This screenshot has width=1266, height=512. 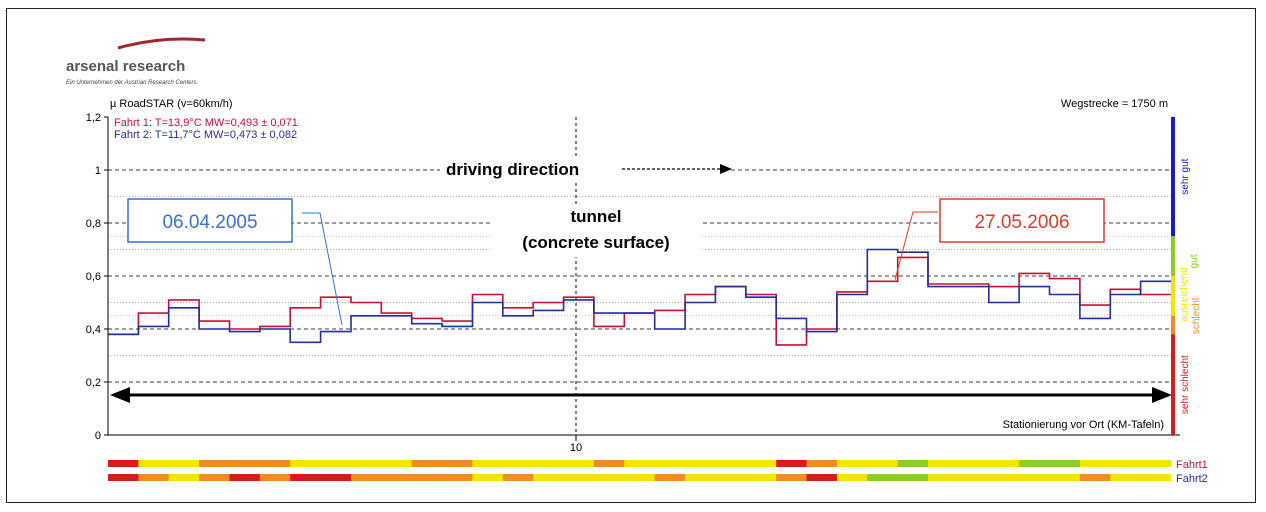 I want to click on tunnel-text-mask, so click(x=596, y=231).